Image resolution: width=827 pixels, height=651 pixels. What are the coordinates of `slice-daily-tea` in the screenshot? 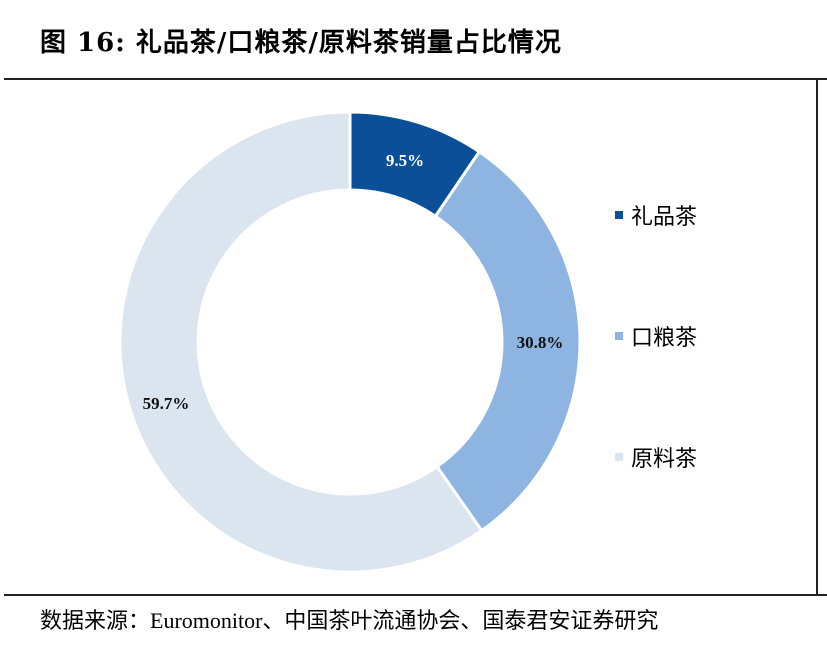 It's located at (507, 341).